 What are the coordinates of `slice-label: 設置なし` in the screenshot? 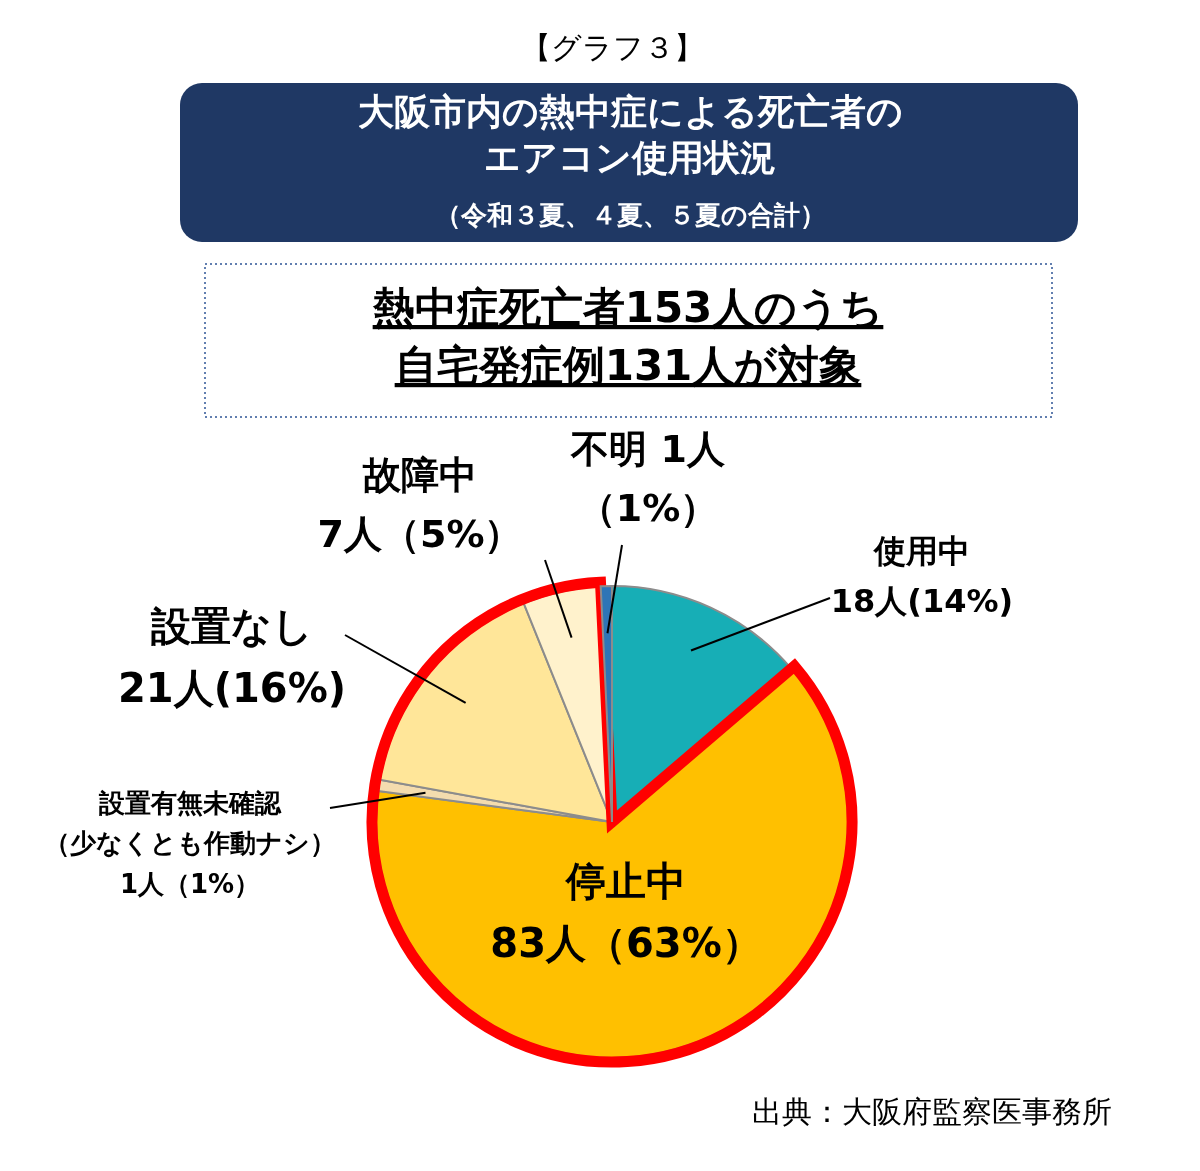 It's located at (231, 626).